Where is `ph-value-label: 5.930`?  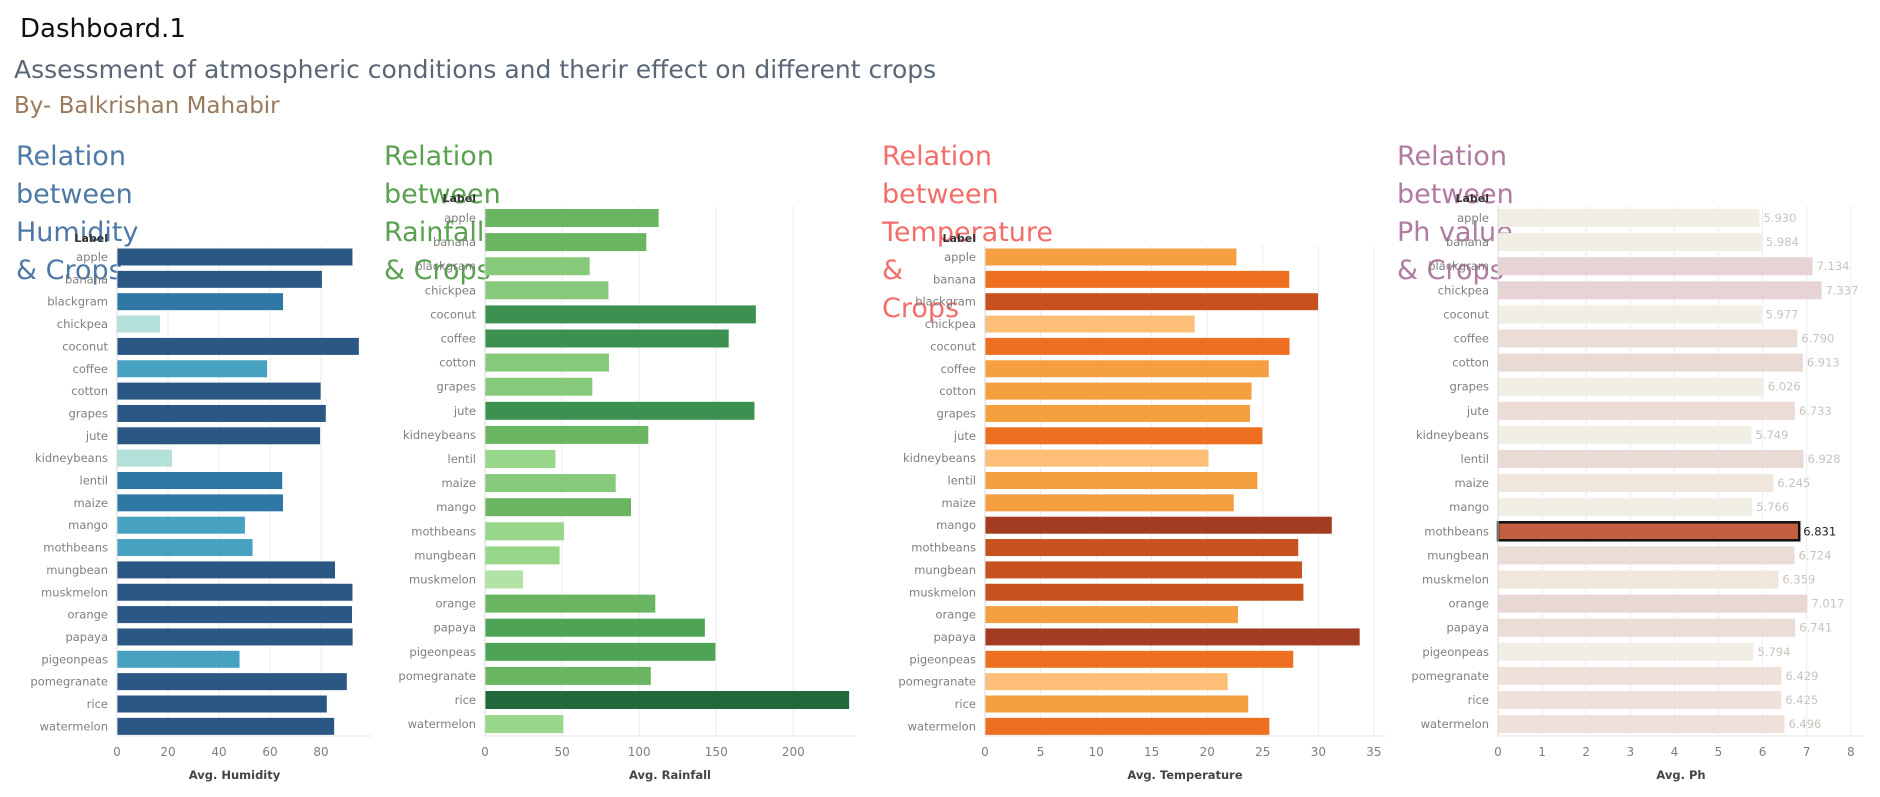 ph-value-label: 5.930 is located at coordinates (1779, 218).